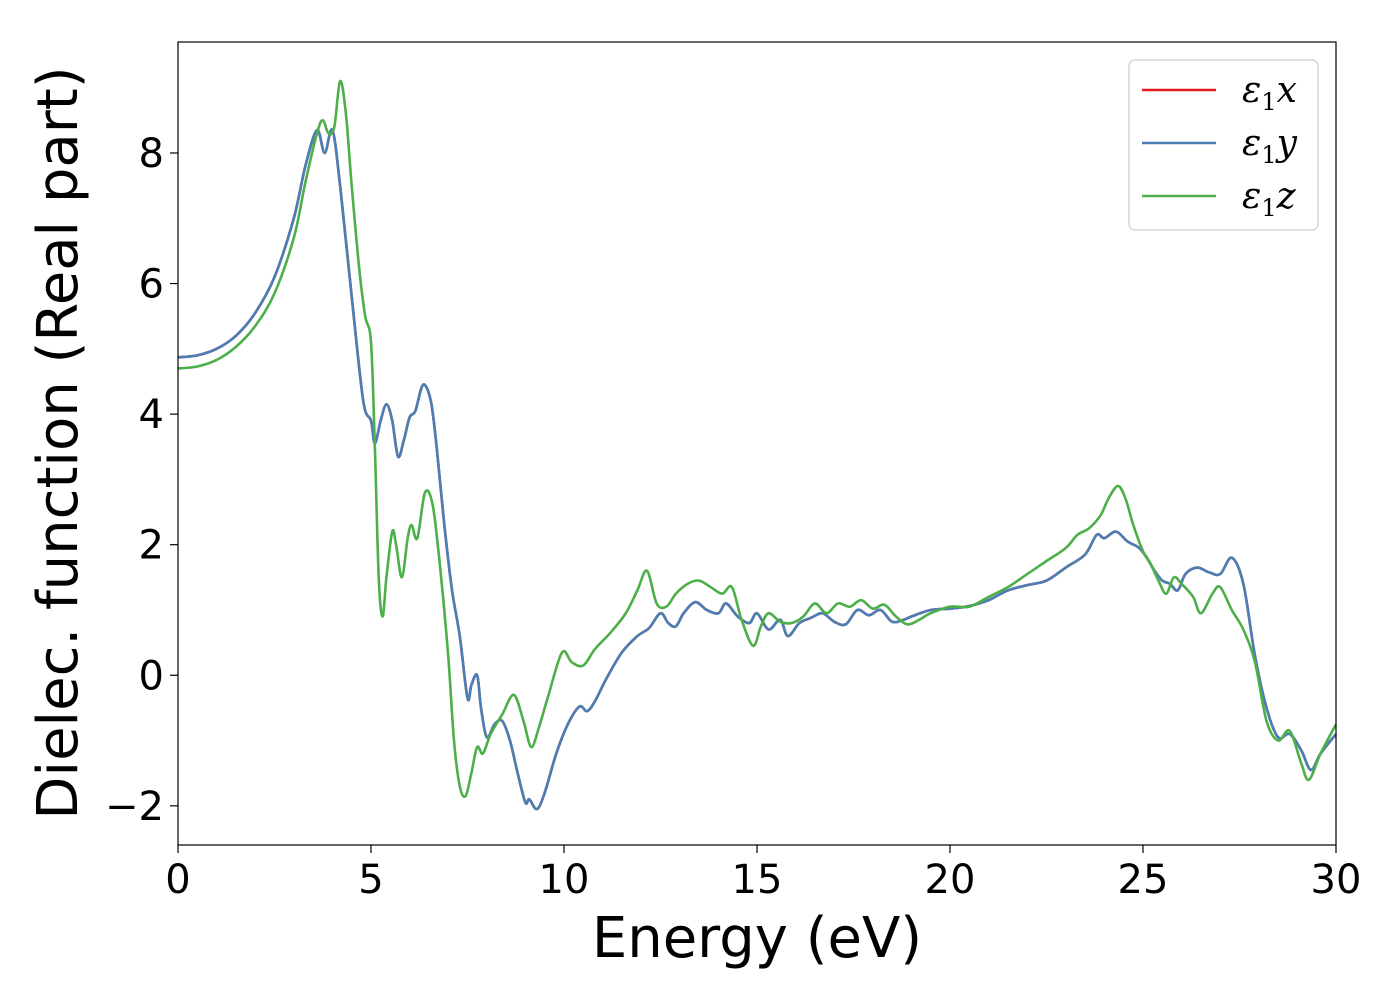 The image size is (1400, 1000). I want to click on y-tick-label: −2, so click(134, 807).